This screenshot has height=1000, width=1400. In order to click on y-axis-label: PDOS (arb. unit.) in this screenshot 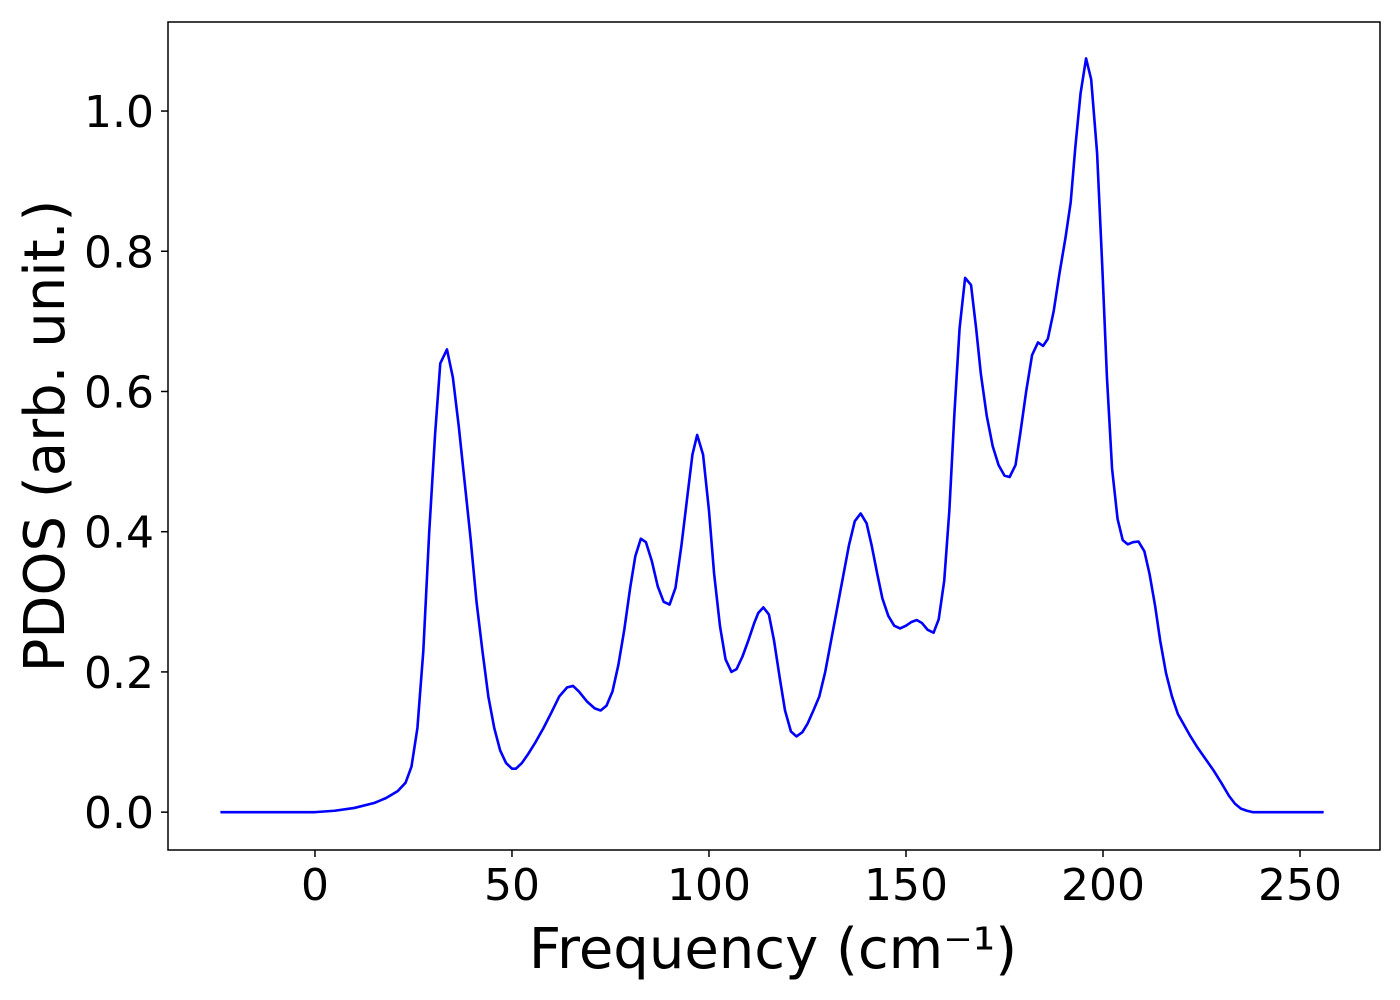, I will do `click(45, 436)`.